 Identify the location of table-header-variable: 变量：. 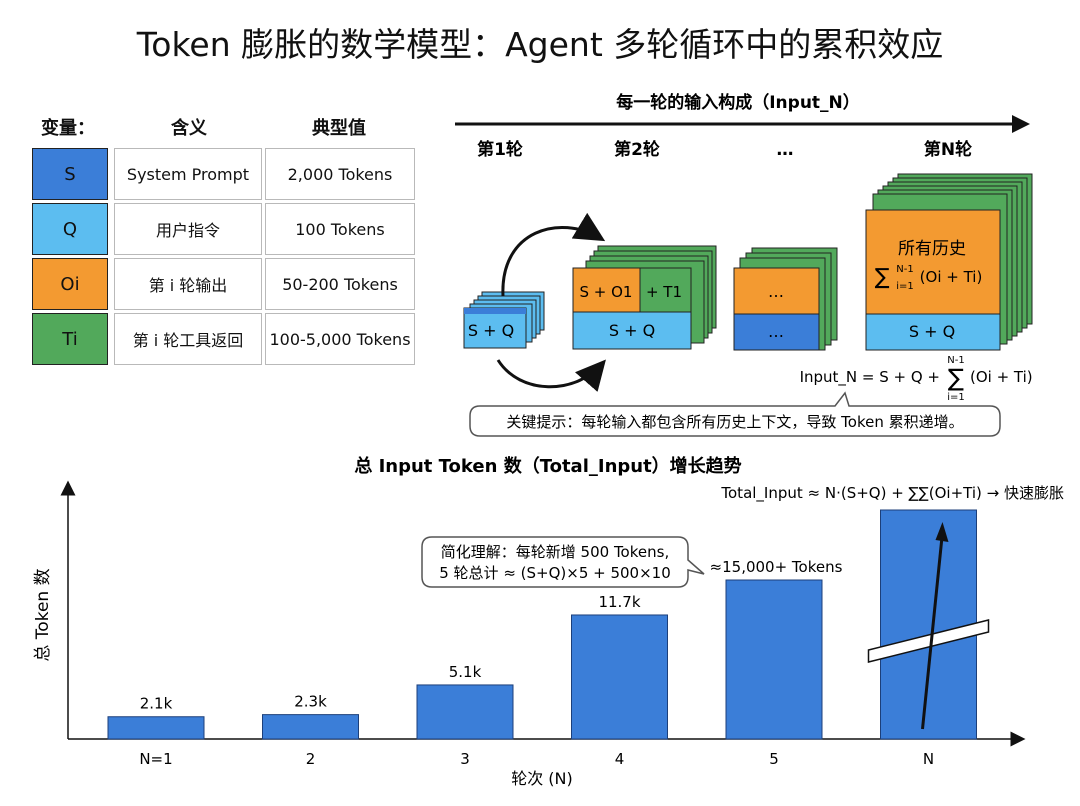
(68, 128).